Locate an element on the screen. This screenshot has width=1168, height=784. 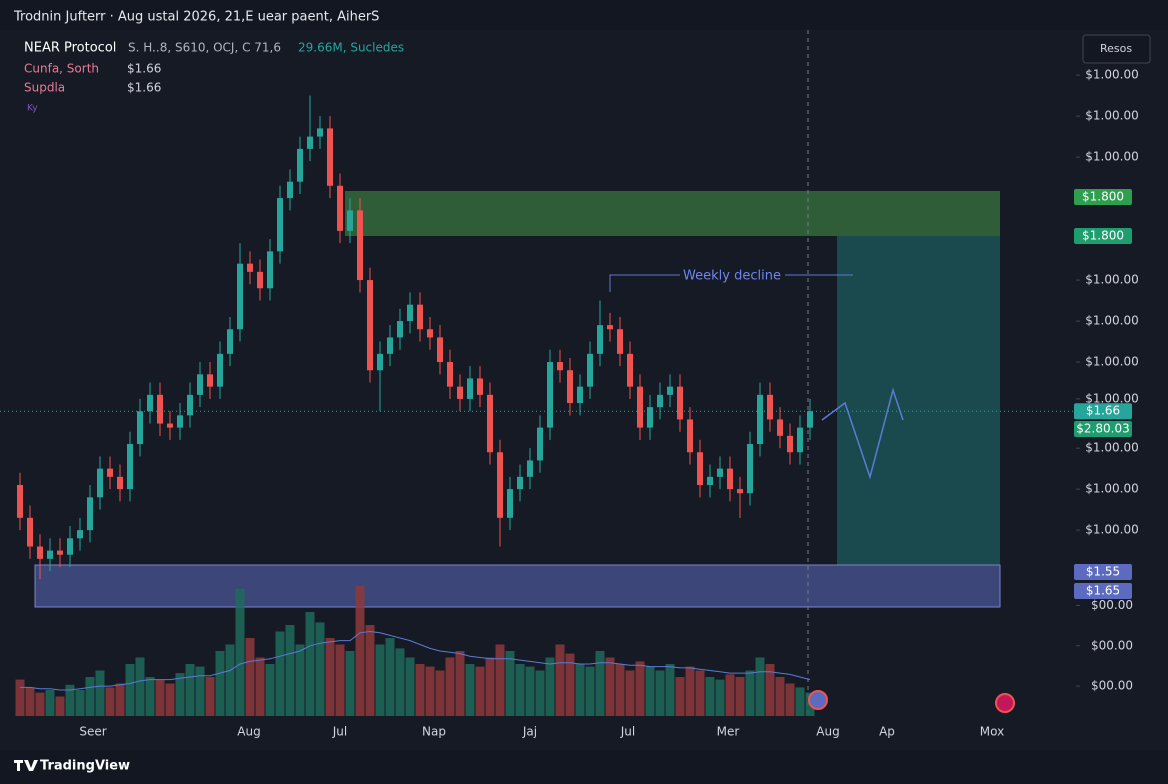
last-price-label: $1.66 is located at coordinates (1103, 411).